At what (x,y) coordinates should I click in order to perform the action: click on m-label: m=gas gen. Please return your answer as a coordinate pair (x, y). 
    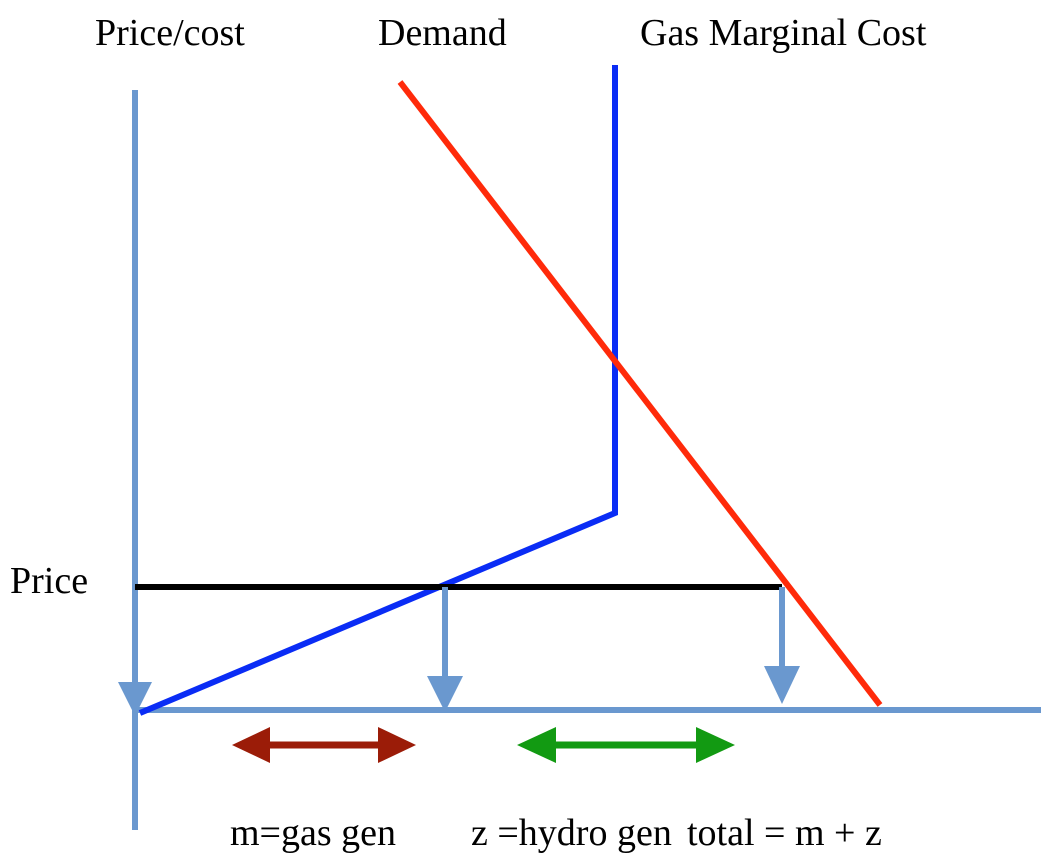
    Looking at the image, I should click on (313, 833).